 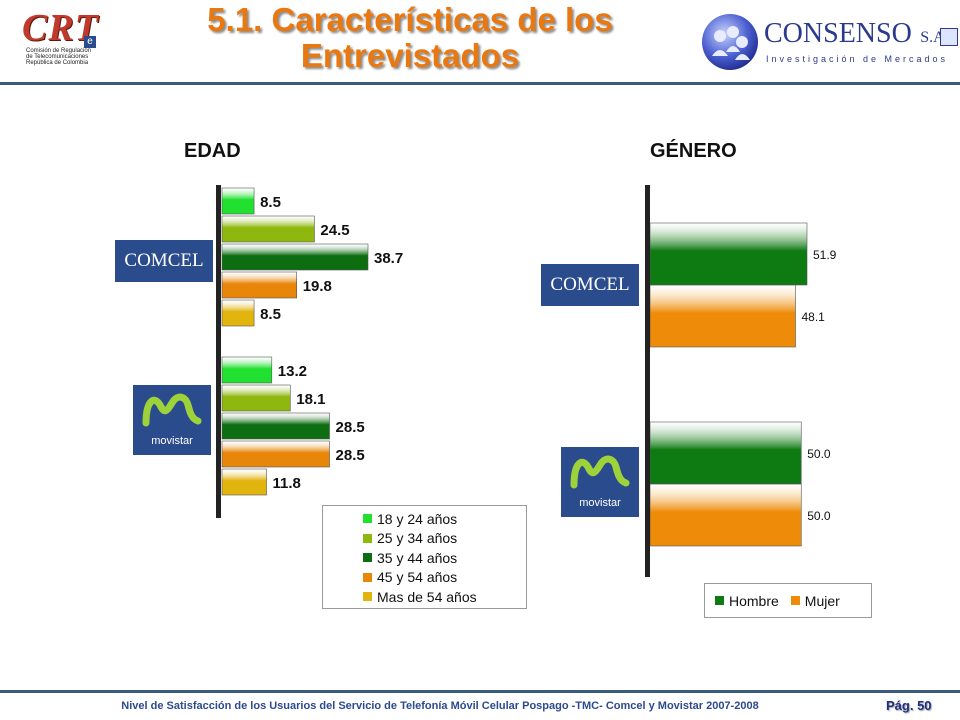 What do you see at coordinates (949, 37) in the screenshot?
I see `consenso-small-icon` at bounding box center [949, 37].